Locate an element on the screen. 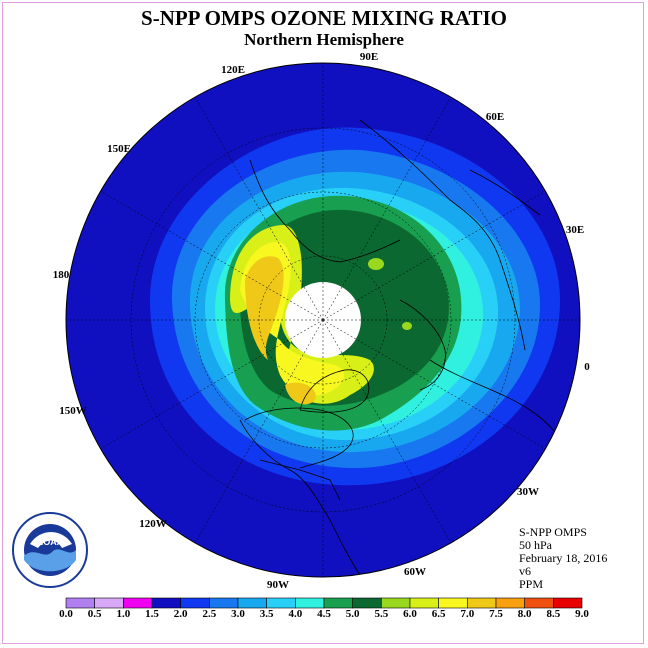 The height and width of the screenshot is (648, 648). colorbar-tick-label: 2.5 is located at coordinates (209, 614).